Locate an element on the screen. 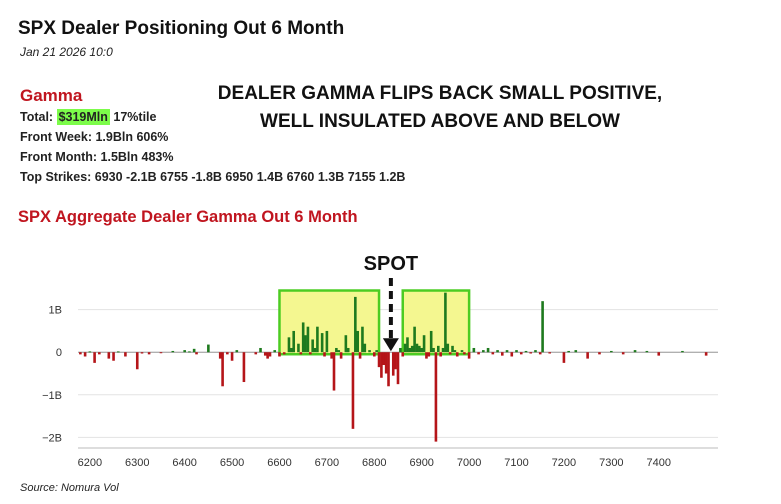 This screenshot has height=504, width=781. gamma-total-line: Total: $319Mln 17%tile is located at coordinates (88, 117).